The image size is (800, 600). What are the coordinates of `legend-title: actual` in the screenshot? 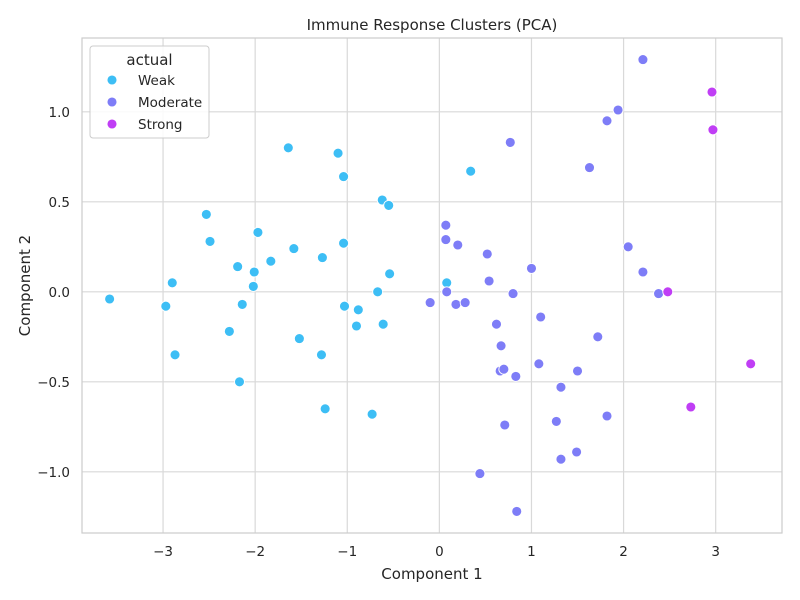 It's located at (149, 60).